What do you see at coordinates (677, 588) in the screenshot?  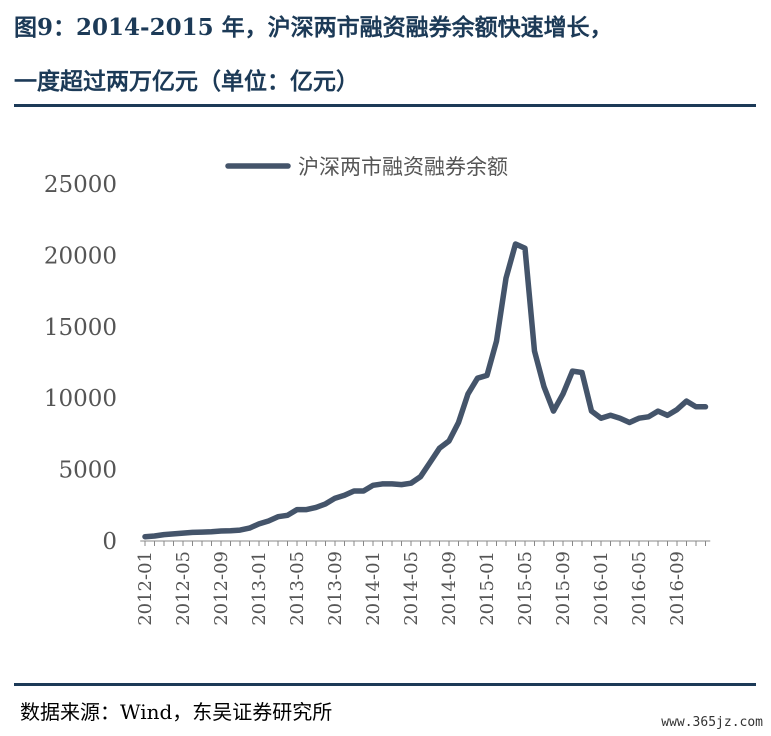 I see `x-tick-label: 2016-09` at bounding box center [677, 588].